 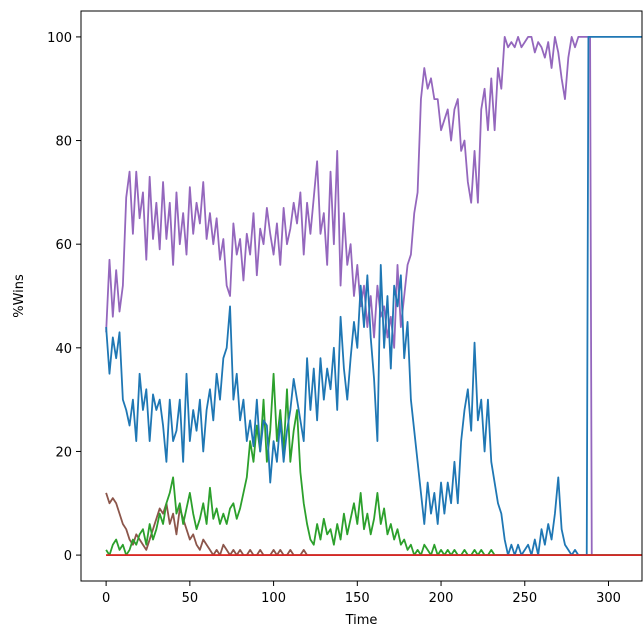 What do you see at coordinates (63, 349) in the screenshot?
I see `y-tick-label: 40` at bounding box center [63, 349].